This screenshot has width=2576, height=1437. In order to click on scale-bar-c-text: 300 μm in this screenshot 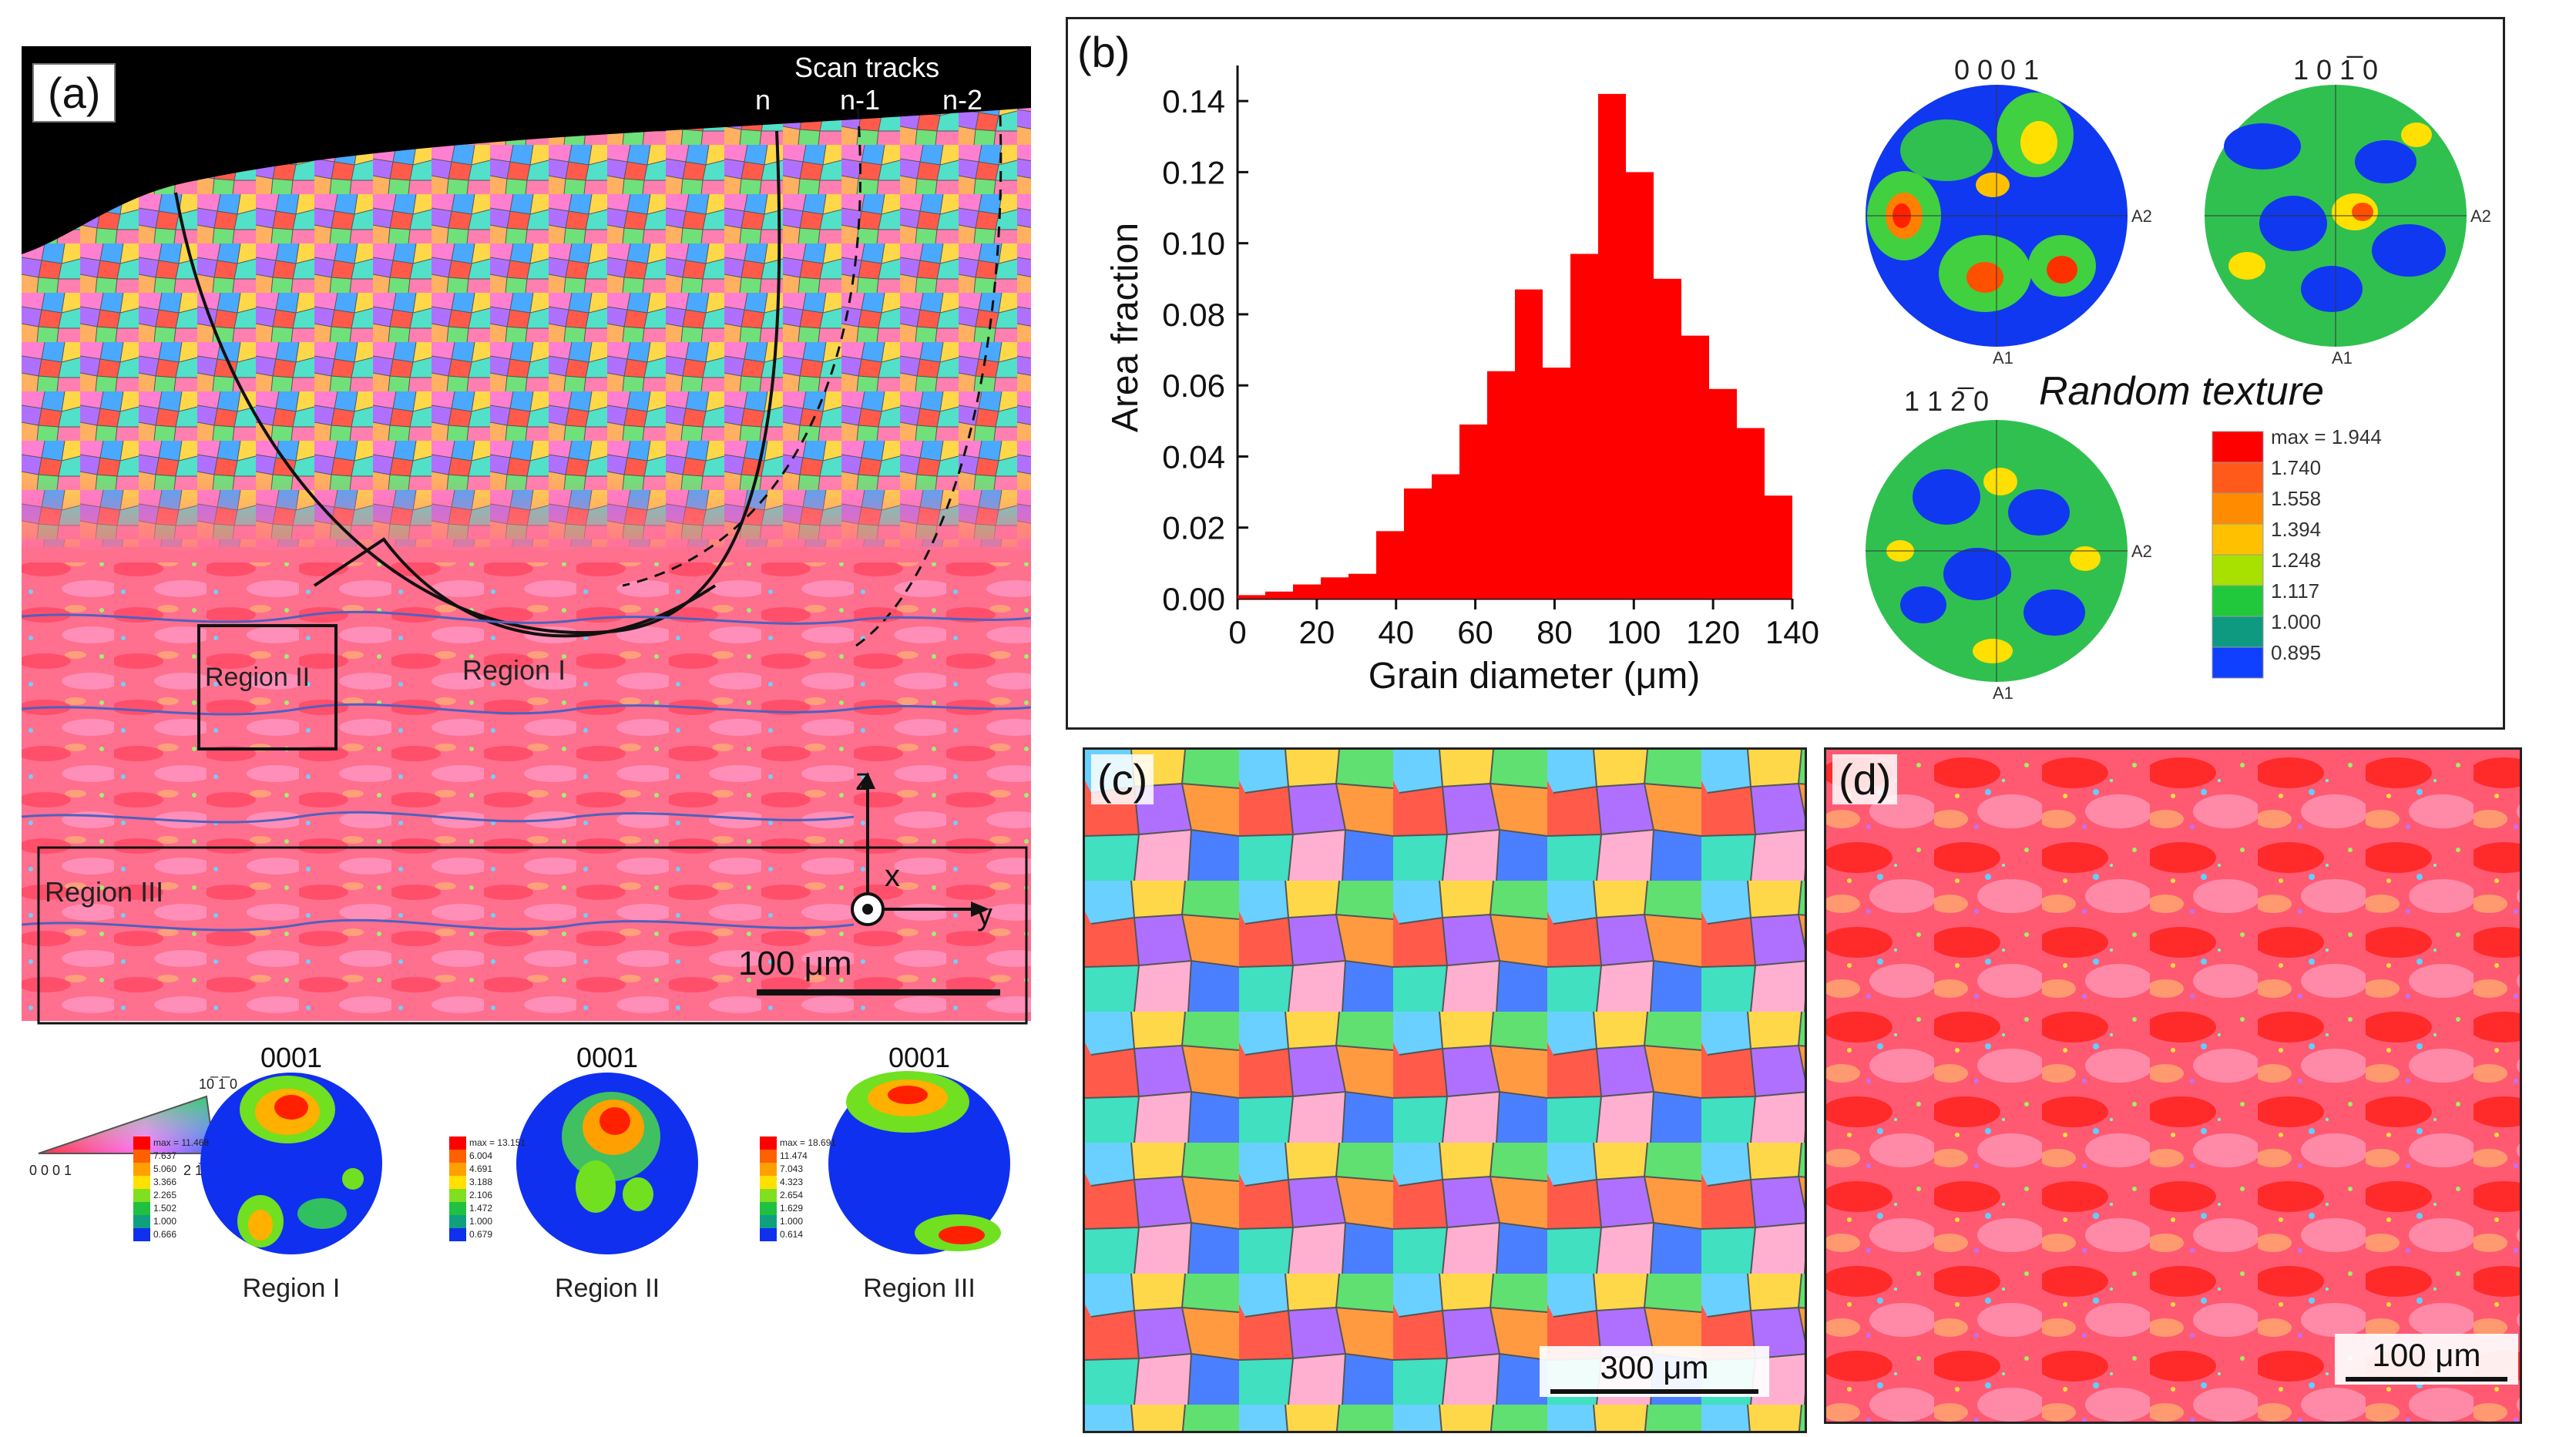, I will do `click(1654, 1367)`.